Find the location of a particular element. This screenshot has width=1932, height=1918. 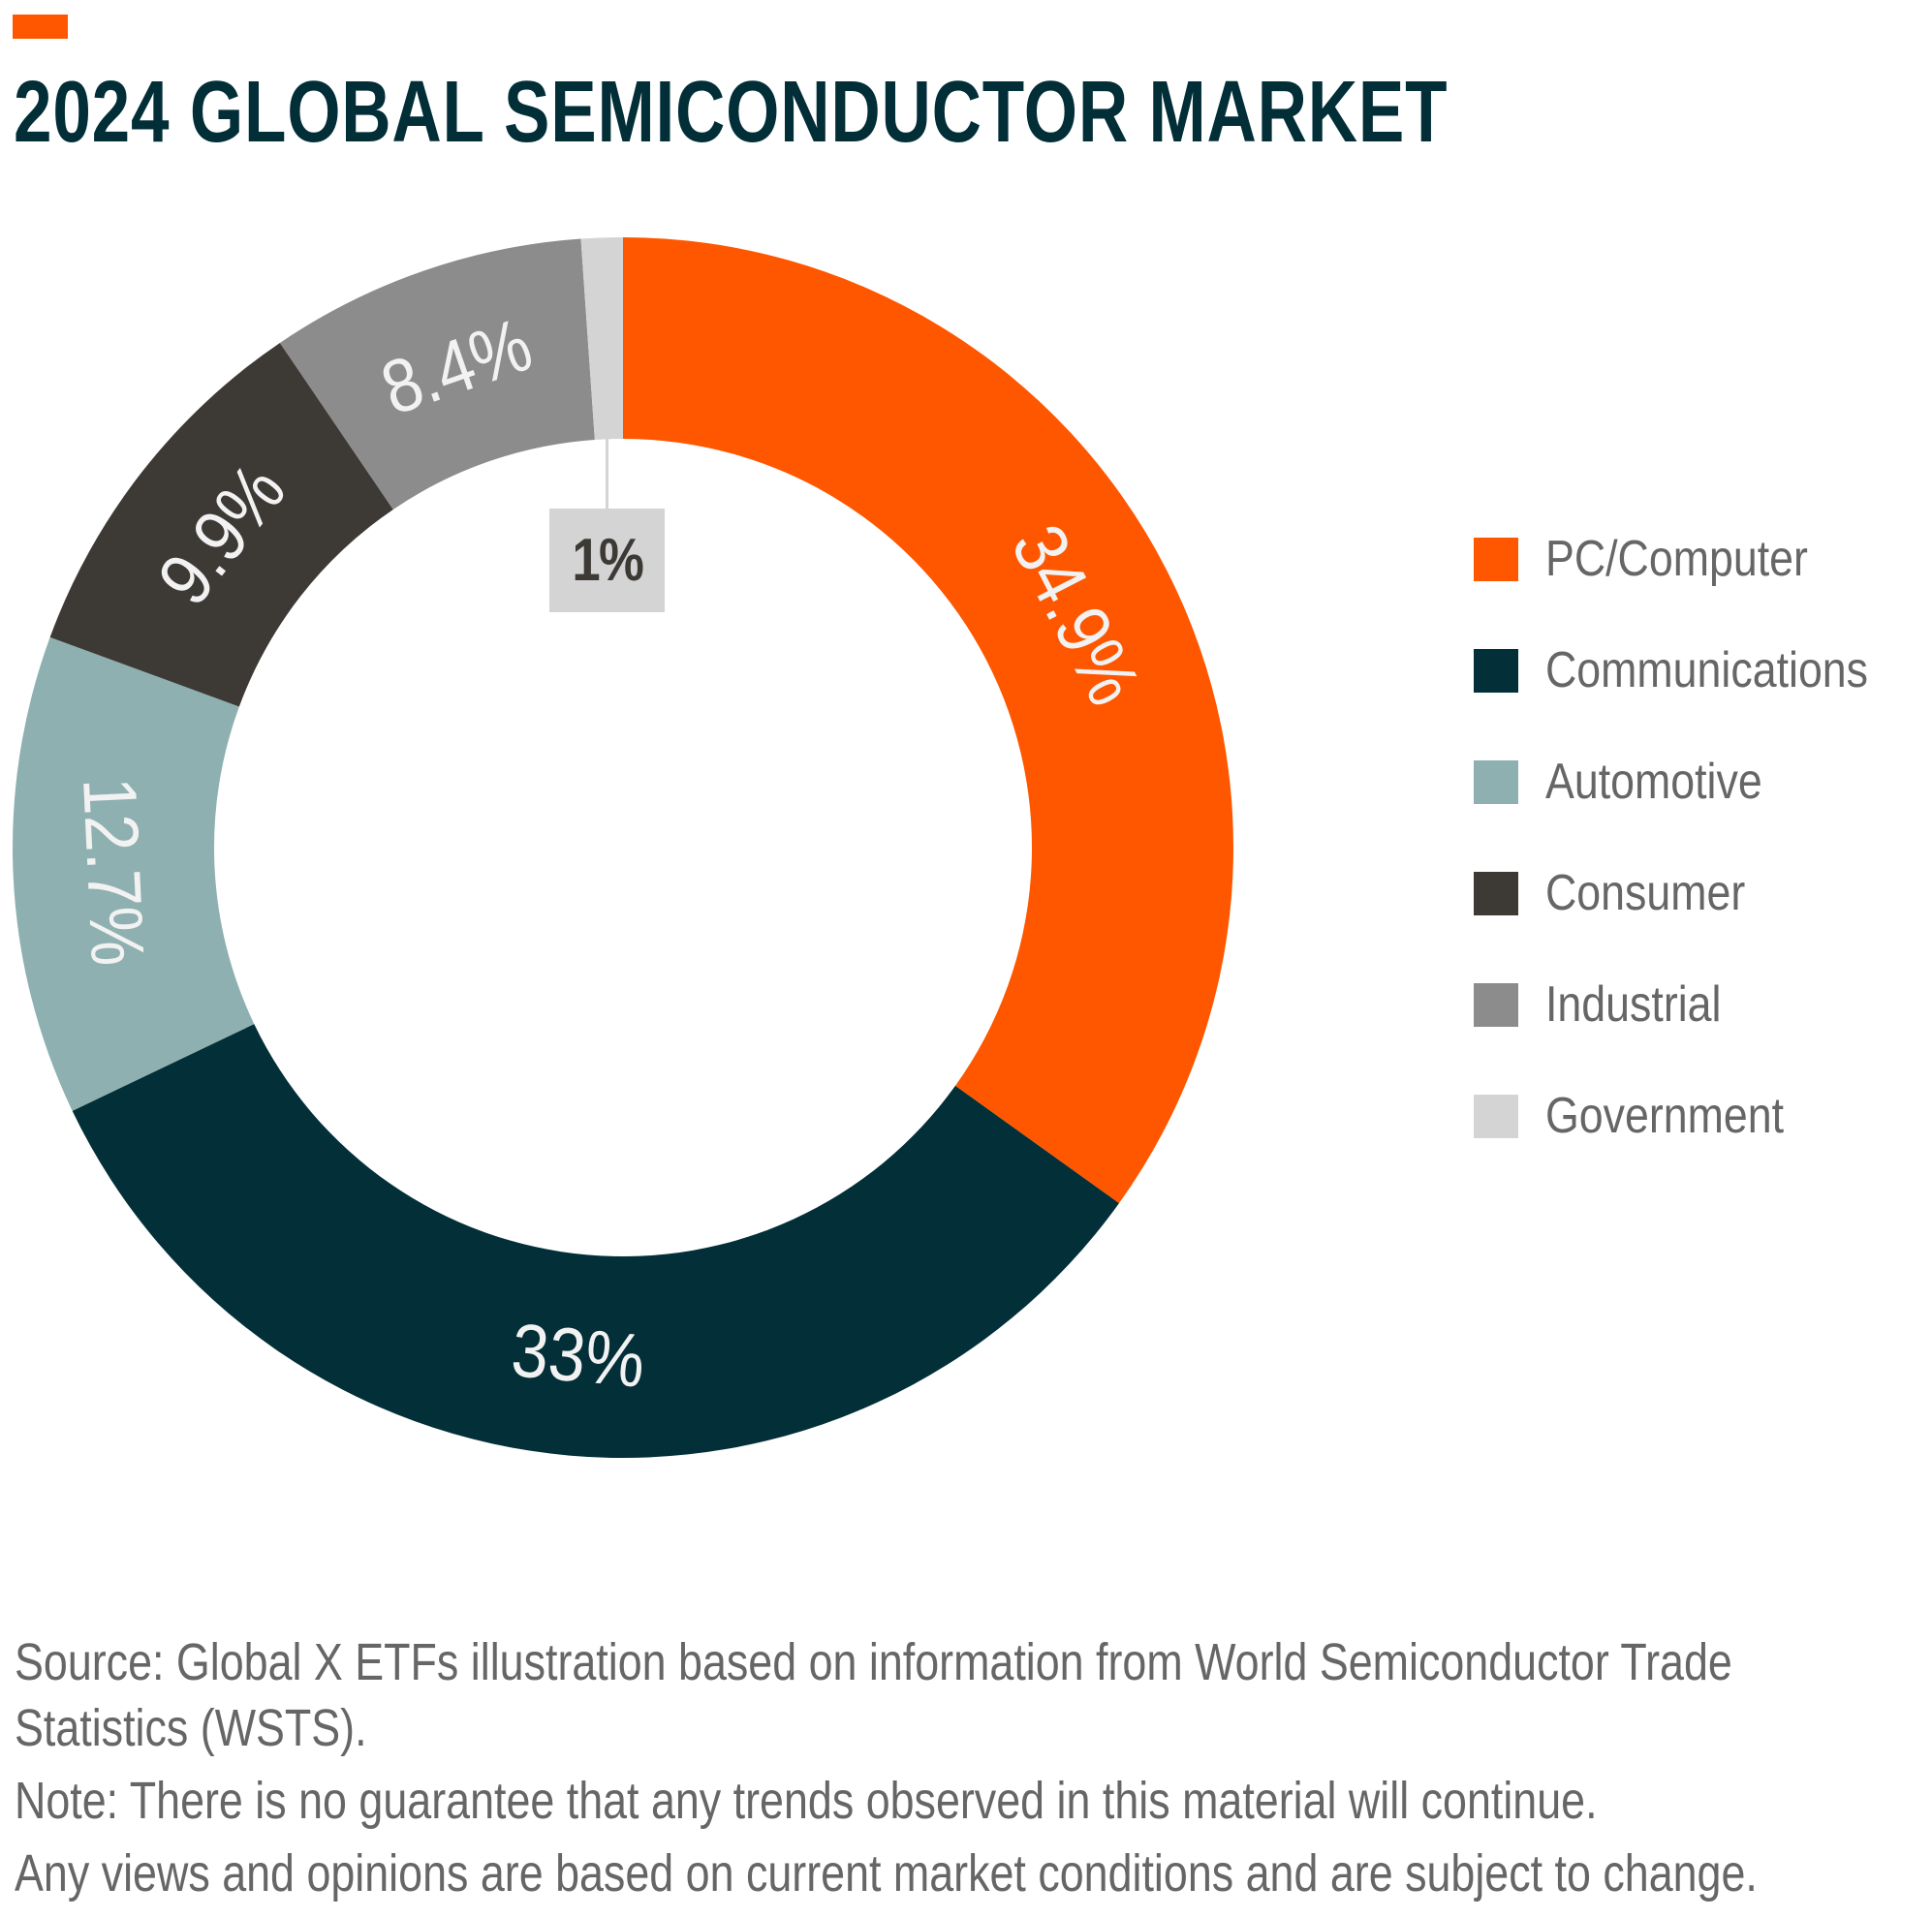

legend-item-consumer: Consumer is located at coordinates (1696, 893).